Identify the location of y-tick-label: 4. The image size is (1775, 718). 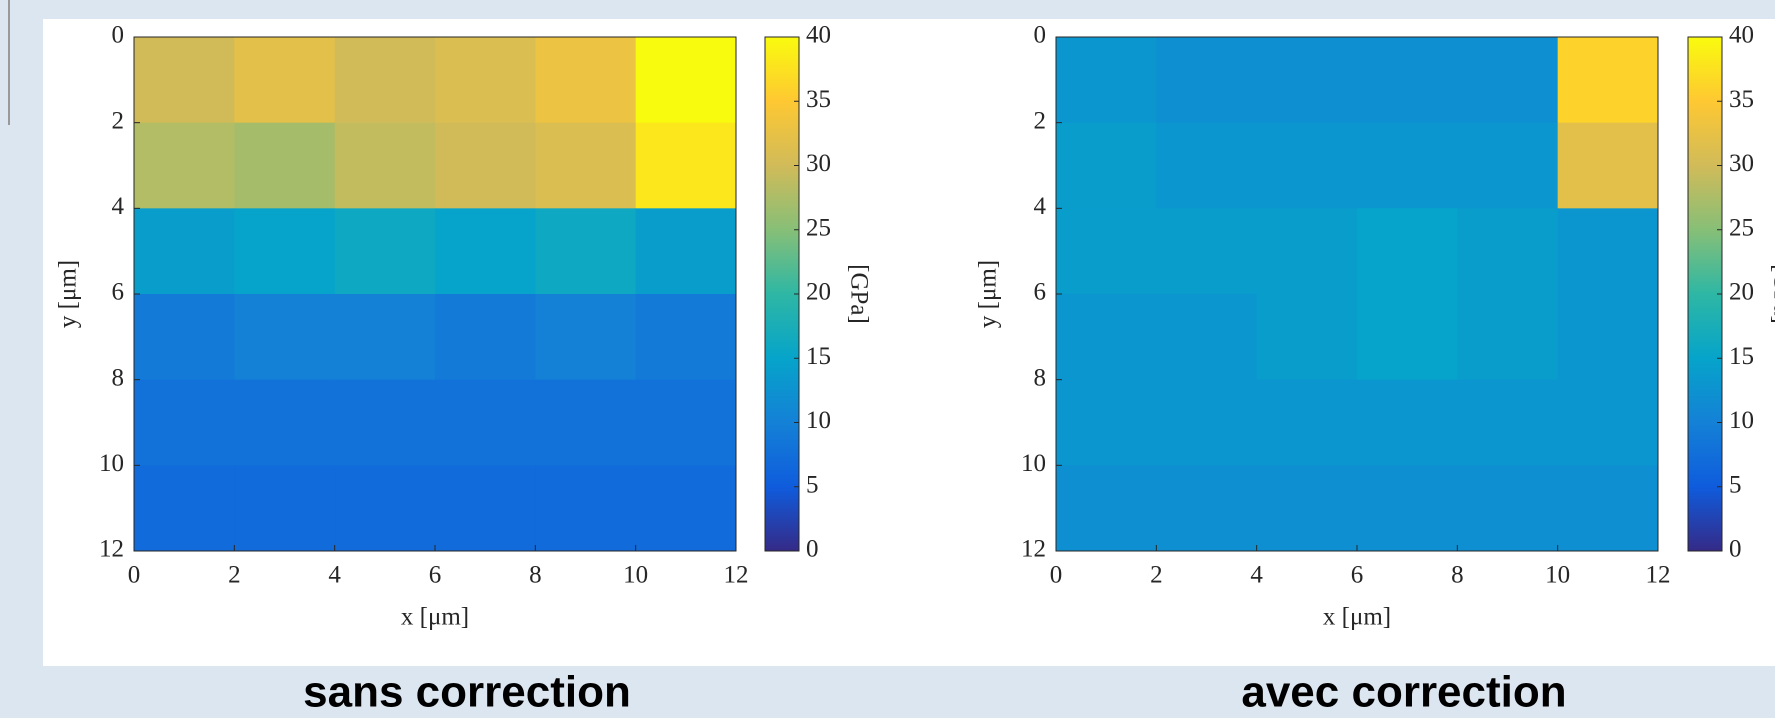
(118, 206).